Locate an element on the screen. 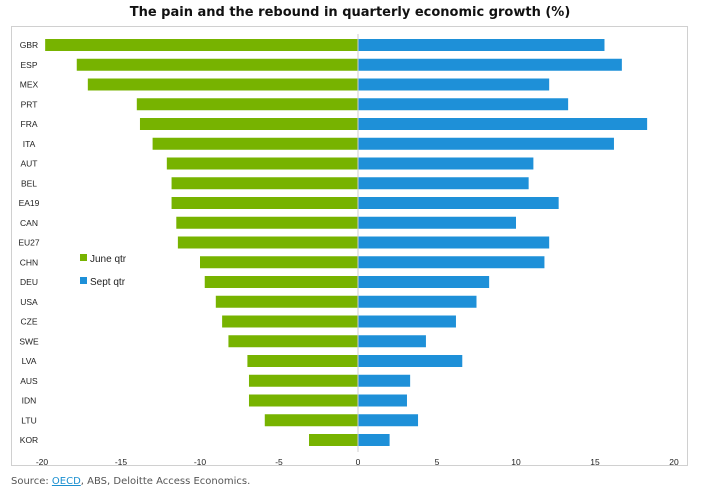 This screenshot has width=710, height=493. bar-sept-qtr-idn is located at coordinates (382, 400).